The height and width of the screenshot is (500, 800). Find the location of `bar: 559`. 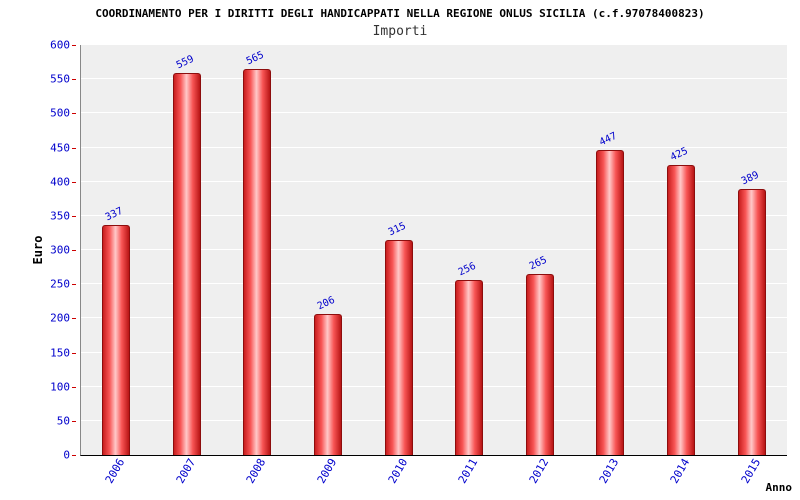

bar: 559 is located at coordinates (186, 254).